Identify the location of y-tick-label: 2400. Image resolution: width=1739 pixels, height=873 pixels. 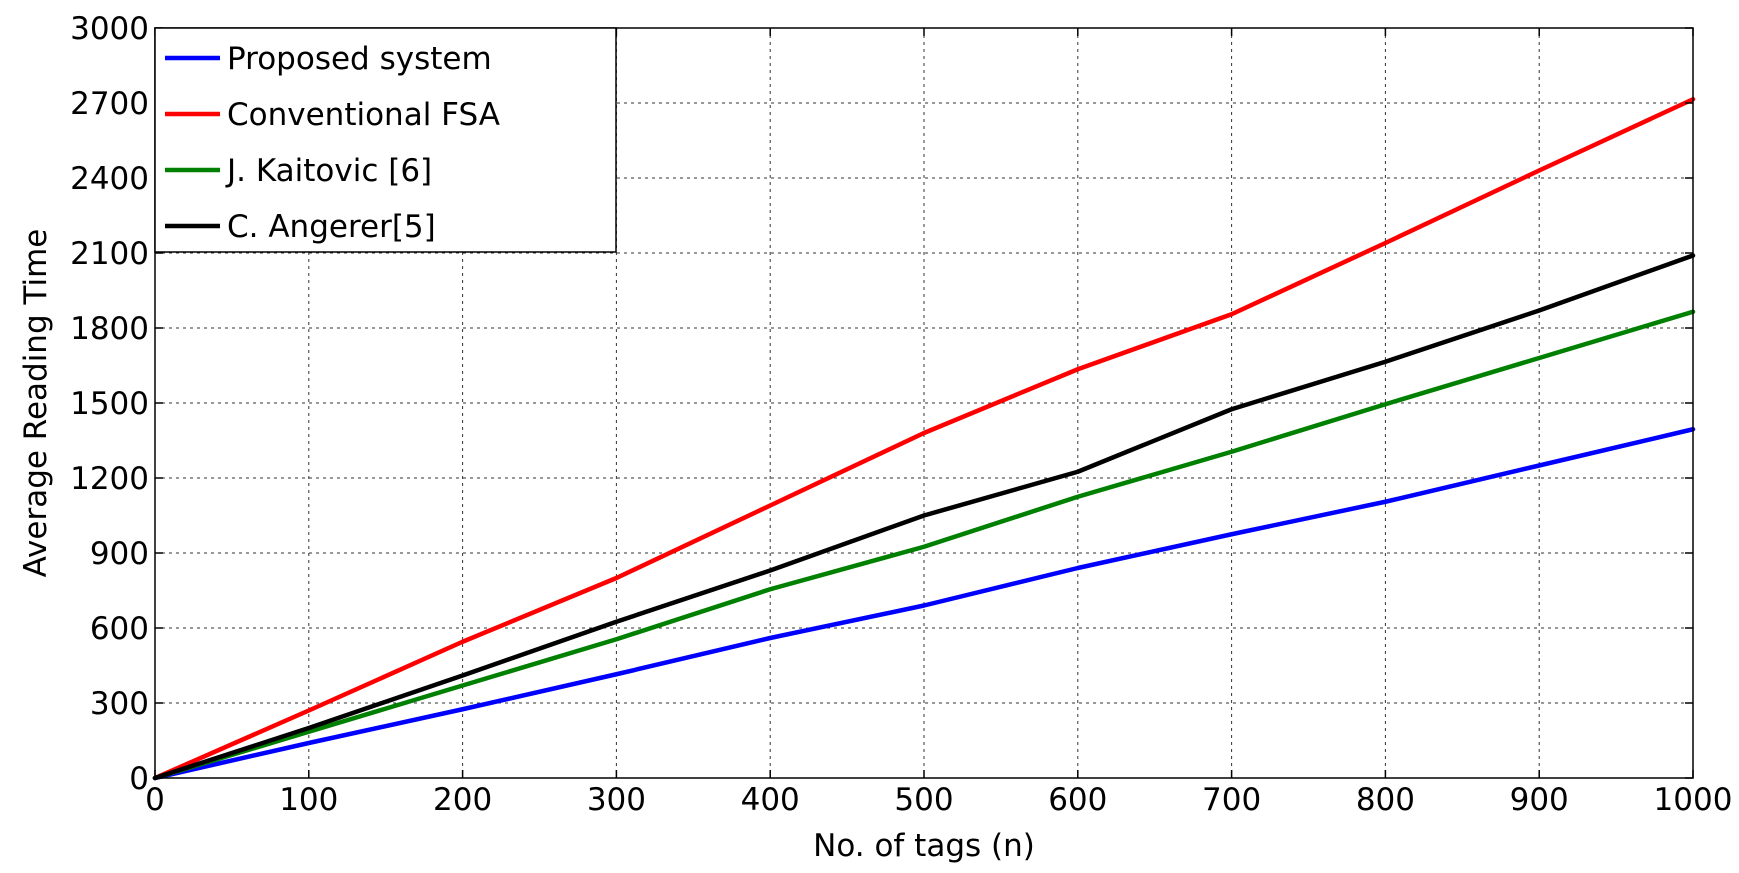
(109, 179).